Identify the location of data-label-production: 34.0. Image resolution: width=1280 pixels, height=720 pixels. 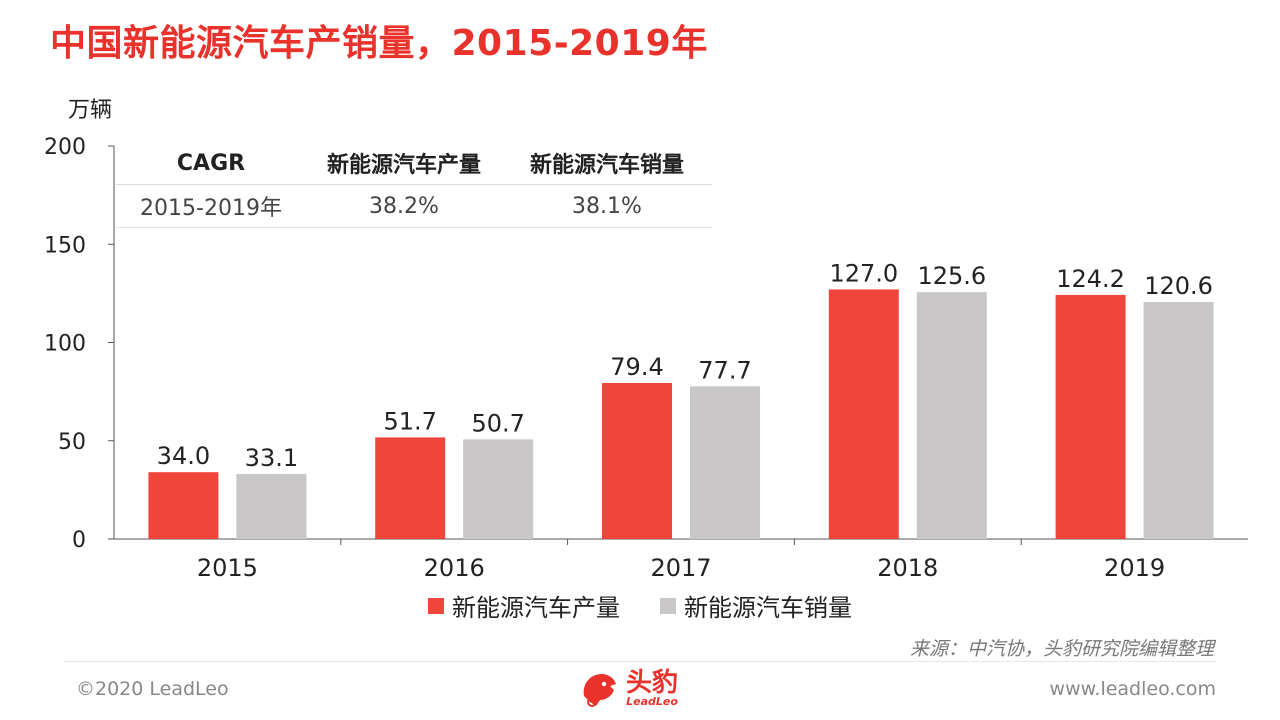
(183, 456).